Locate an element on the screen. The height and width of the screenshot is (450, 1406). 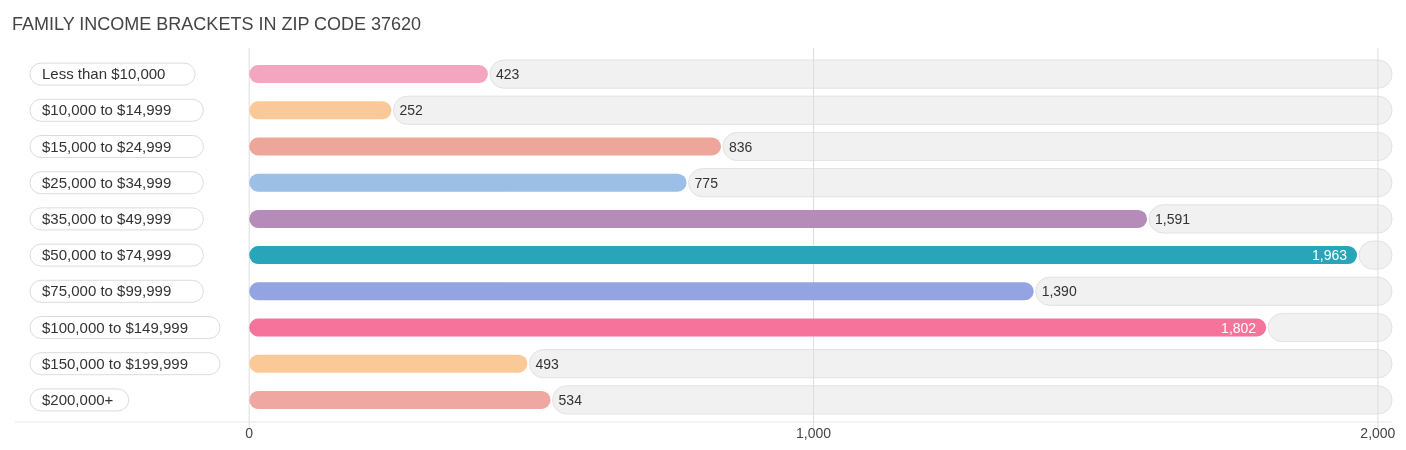
y-tick-label: $15,000 to $24,999 is located at coordinates (107, 146).